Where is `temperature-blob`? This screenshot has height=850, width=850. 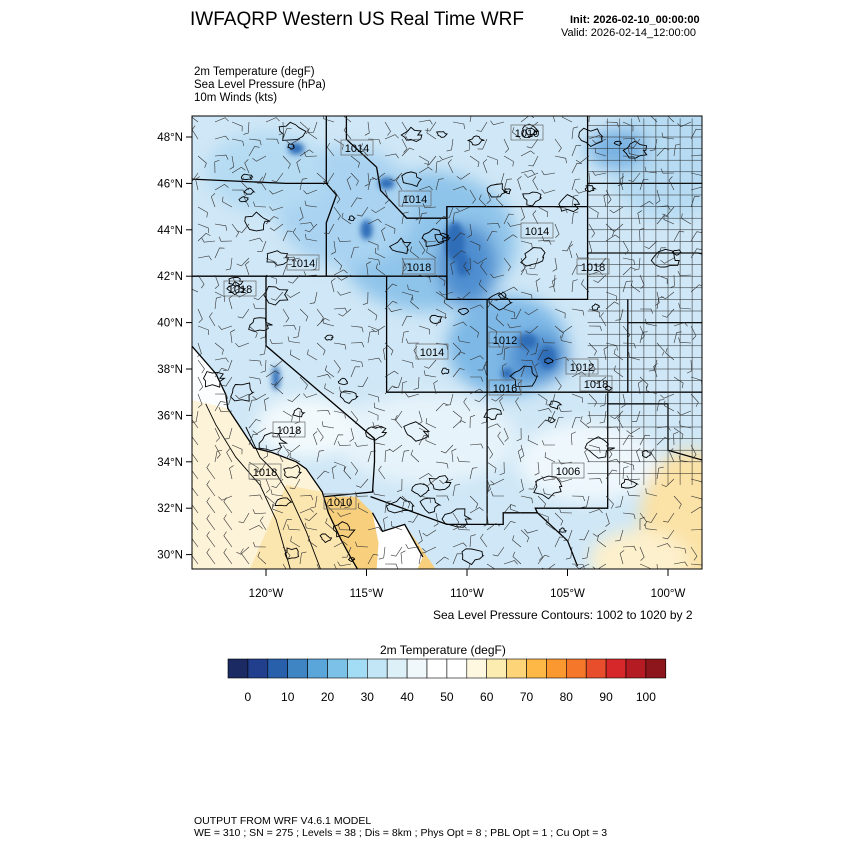
temperature-blob is located at coordinates (426, 438).